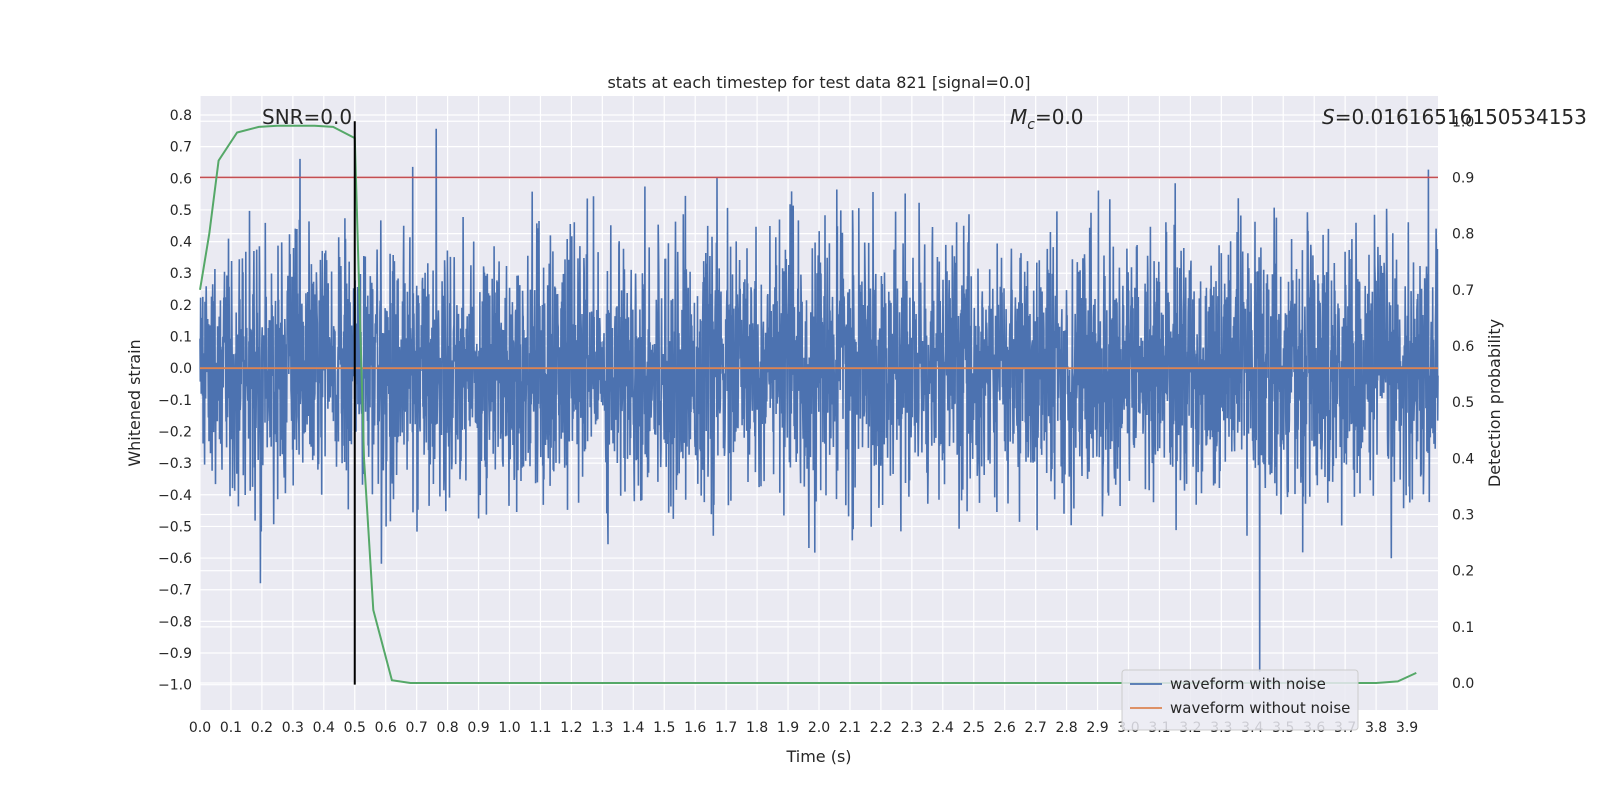 The height and width of the screenshot is (800, 1600). What do you see at coordinates (181, 338) in the screenshot?
I see `y-tick-label: 0.1` at bounding box center [181, 338].